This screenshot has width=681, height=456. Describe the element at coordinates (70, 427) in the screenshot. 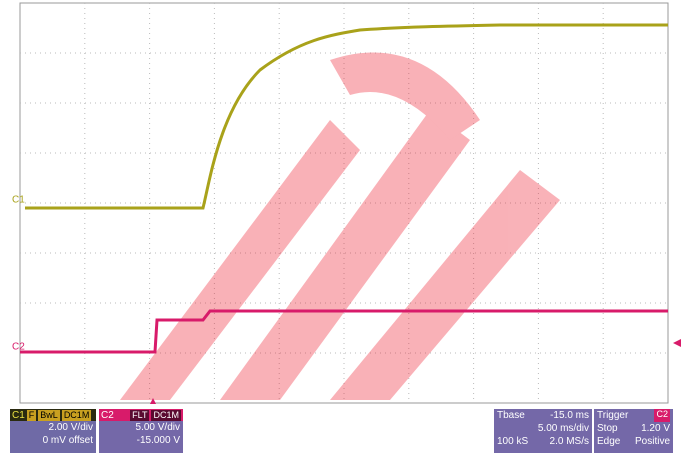

I see `ch1-scale: 2.00 V/div` at that location.